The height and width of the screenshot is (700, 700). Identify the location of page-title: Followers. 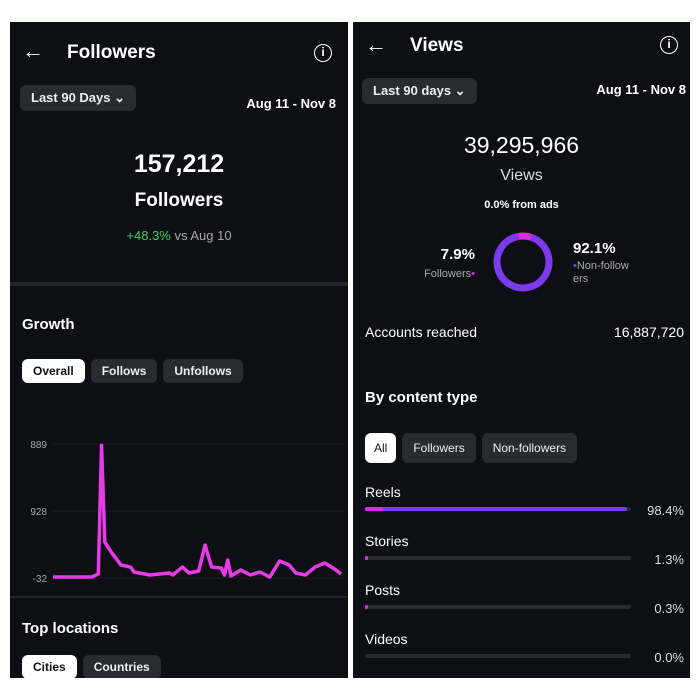
(111, 52).